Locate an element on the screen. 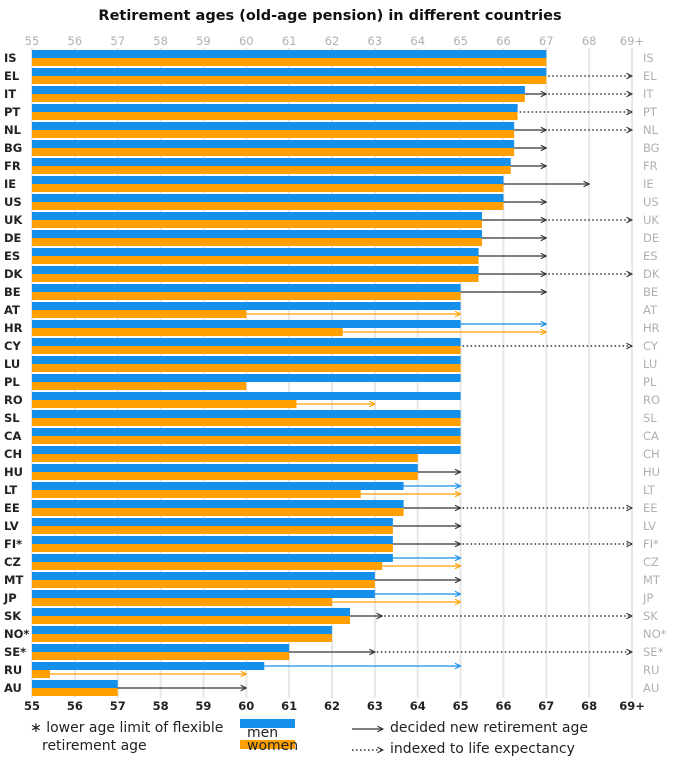  bar-men-IE is located at coordinates (268, 180).